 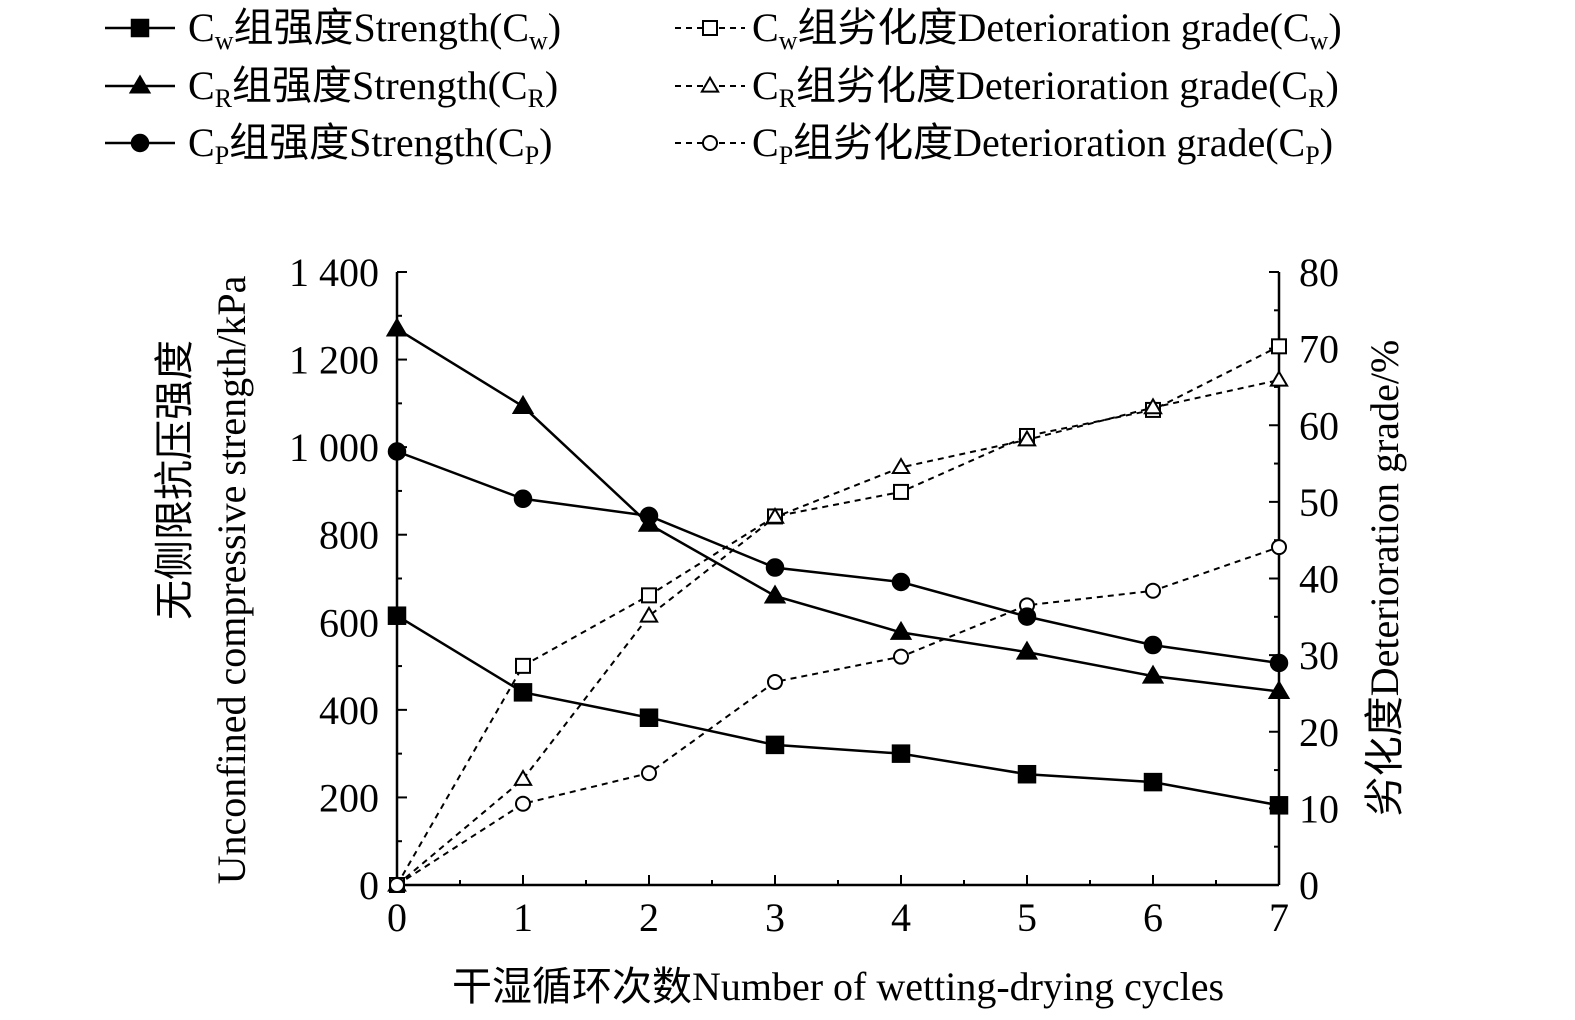 I want to click on y2-tick-label: 60, so click(x=1319, y=425).